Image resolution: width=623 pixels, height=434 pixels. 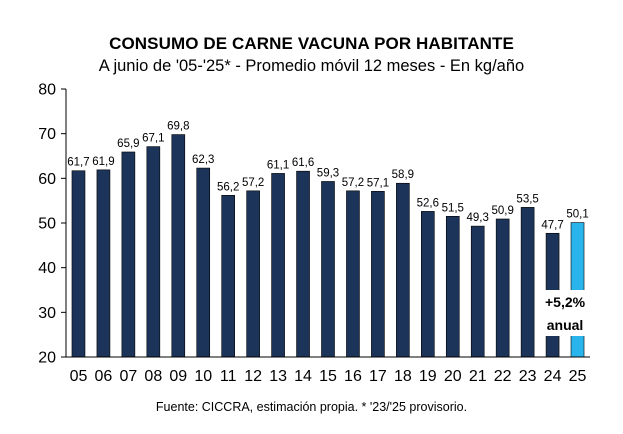 I want to click on y-tick-label: 50, so click(x=47, y=224).